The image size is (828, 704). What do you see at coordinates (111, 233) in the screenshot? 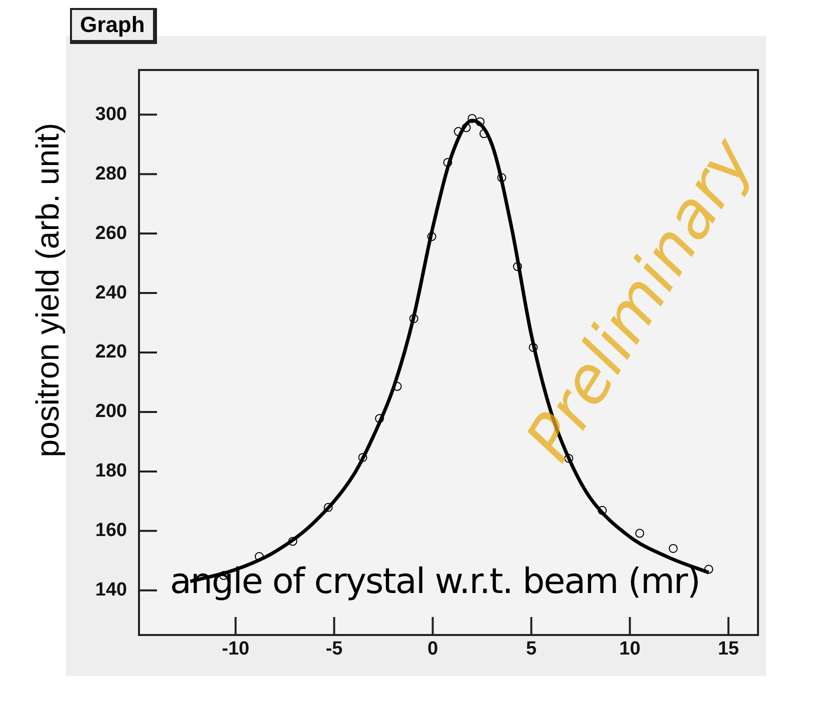
I see `y-tick-label: 260` at bounding box center [111, 233].